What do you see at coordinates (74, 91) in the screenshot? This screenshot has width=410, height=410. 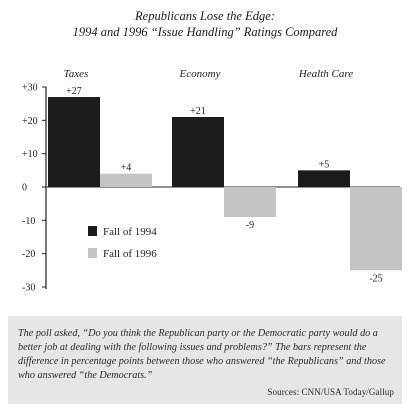 I see `data-label: +27` at bounding box center [74, 91].